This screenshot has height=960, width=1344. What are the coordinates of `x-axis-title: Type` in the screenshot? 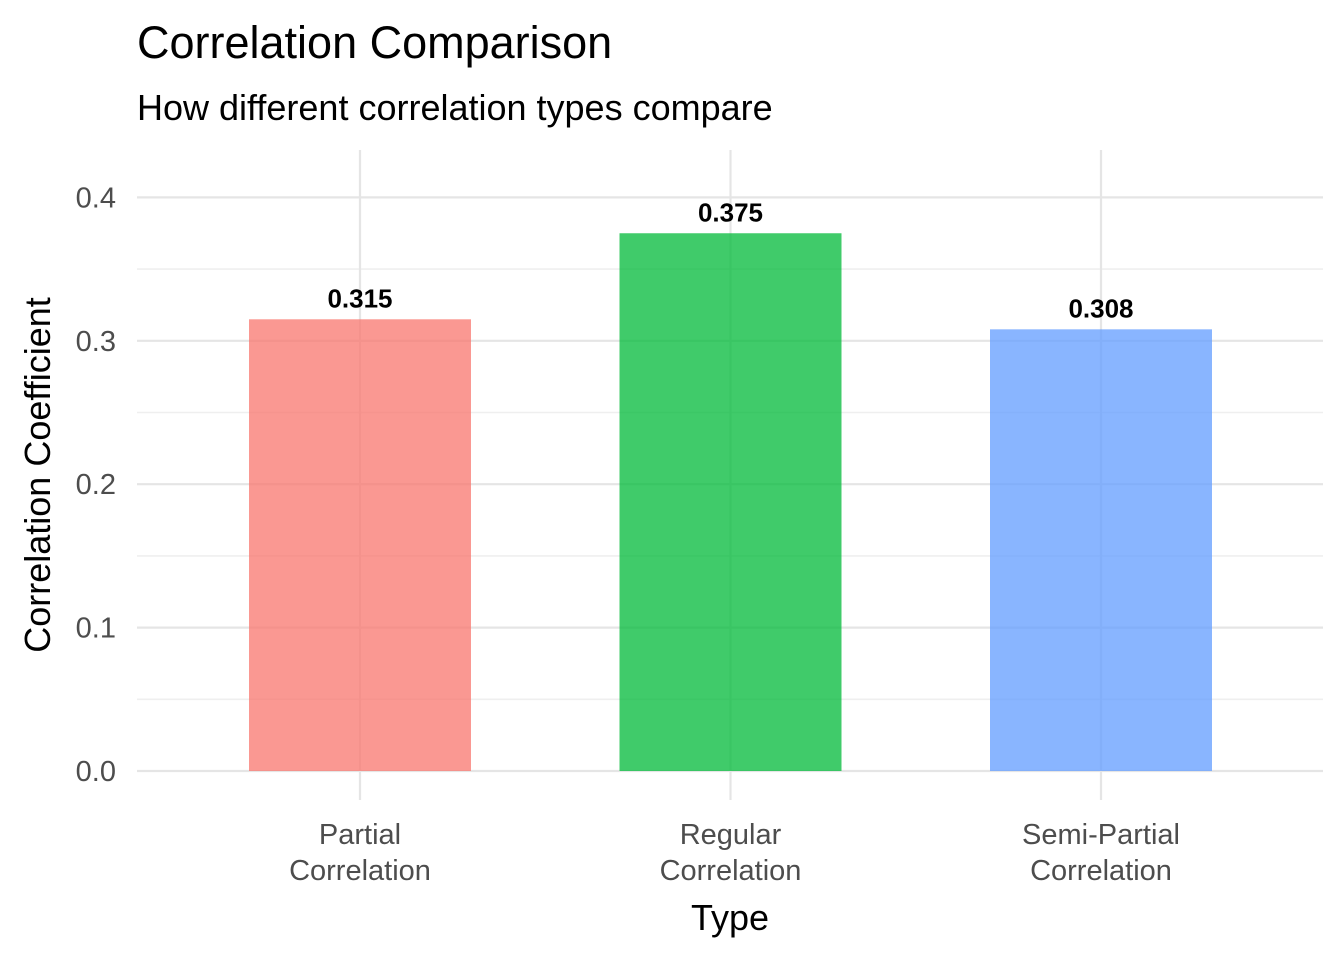 It's located at (730, 917).